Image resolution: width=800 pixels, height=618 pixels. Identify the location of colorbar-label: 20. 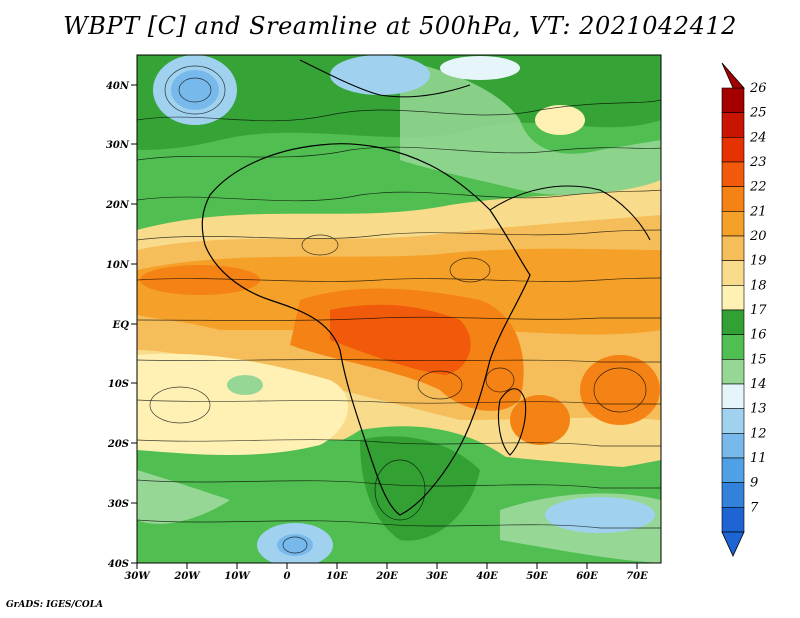
(758, 236).